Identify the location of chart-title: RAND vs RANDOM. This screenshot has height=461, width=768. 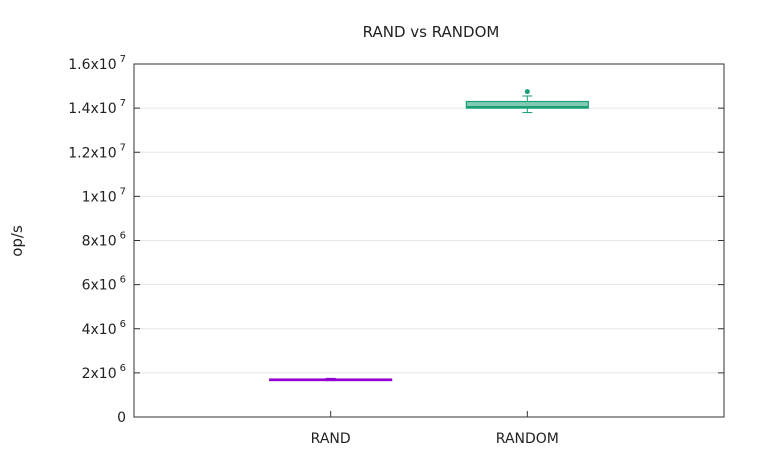
(431, 32).